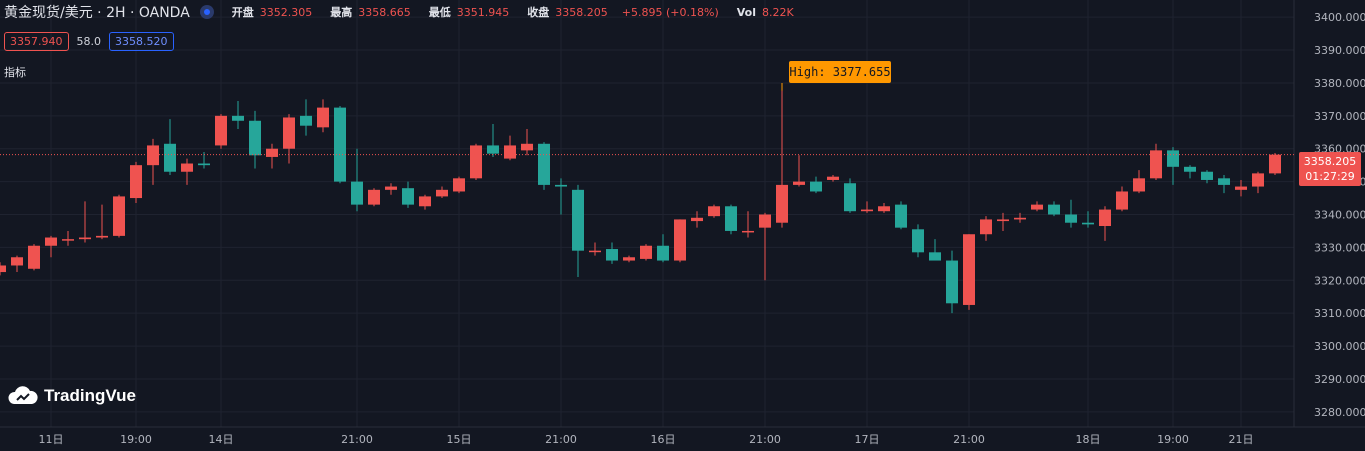 The width and height of the screenshot is (1365, 451). Describe the element at coordinates (1339, 50) in the screenshot. I see `y-tick-label: 3390.000` at that location.